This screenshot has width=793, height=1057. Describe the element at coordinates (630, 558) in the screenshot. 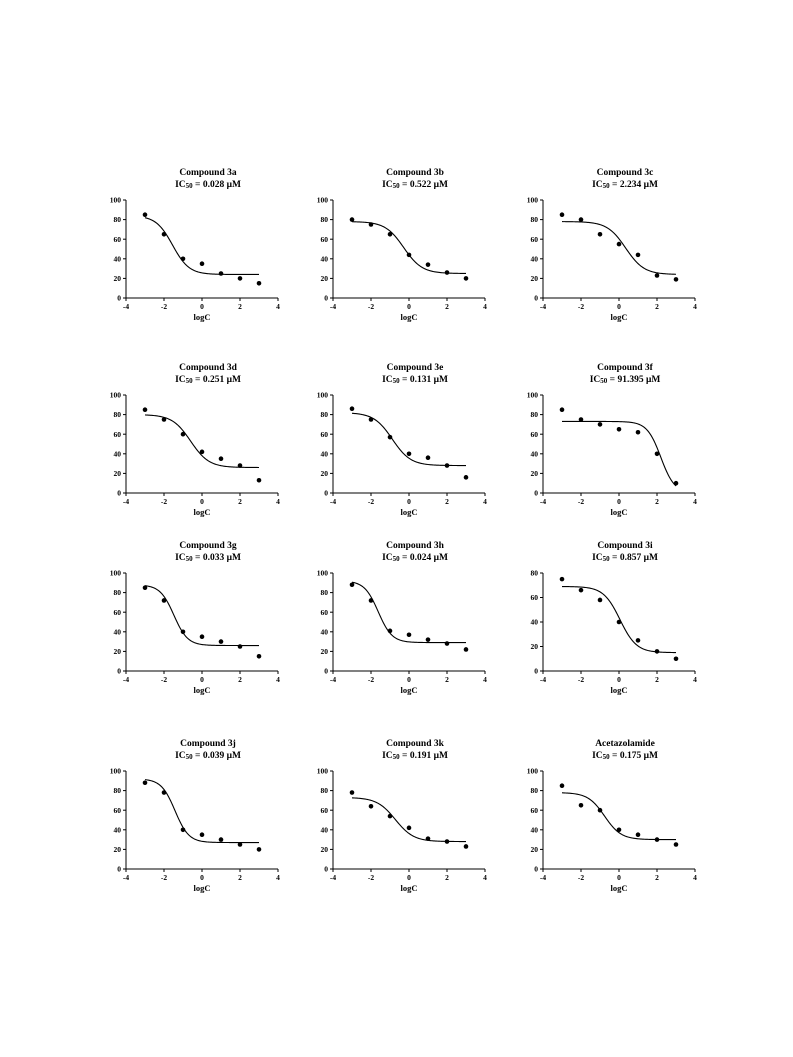

I see `ic50-value: 0.857` at that location.